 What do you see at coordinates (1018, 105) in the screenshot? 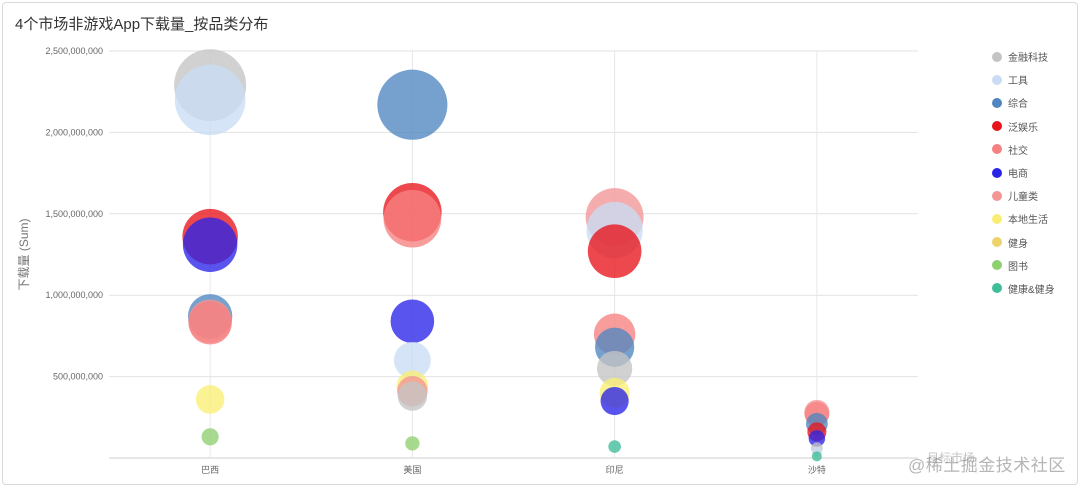
I see `legend-label: 综合` at bounding box center [1018, 105].